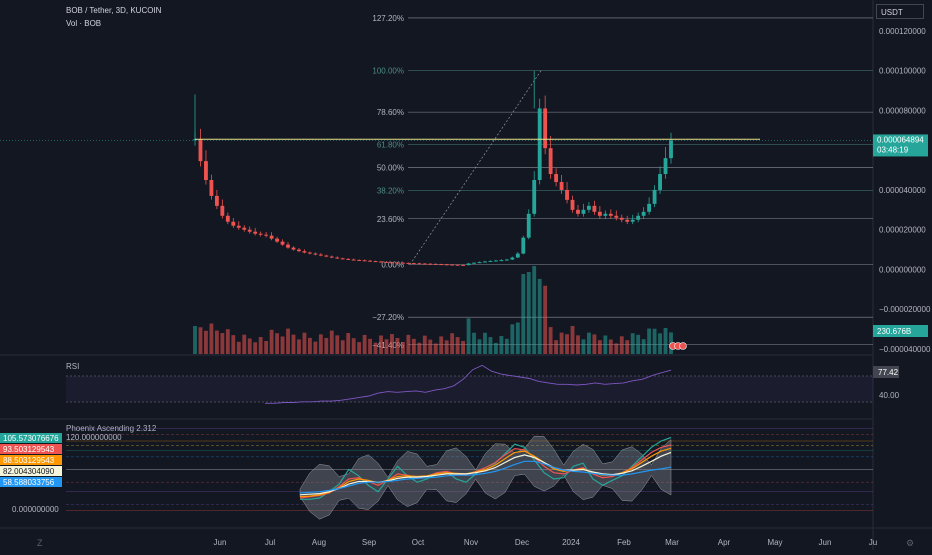  What do you see at coordinates (369, 542) in the screenshot?
I see `time-tick: Sep` at bounding box center [369, 542].